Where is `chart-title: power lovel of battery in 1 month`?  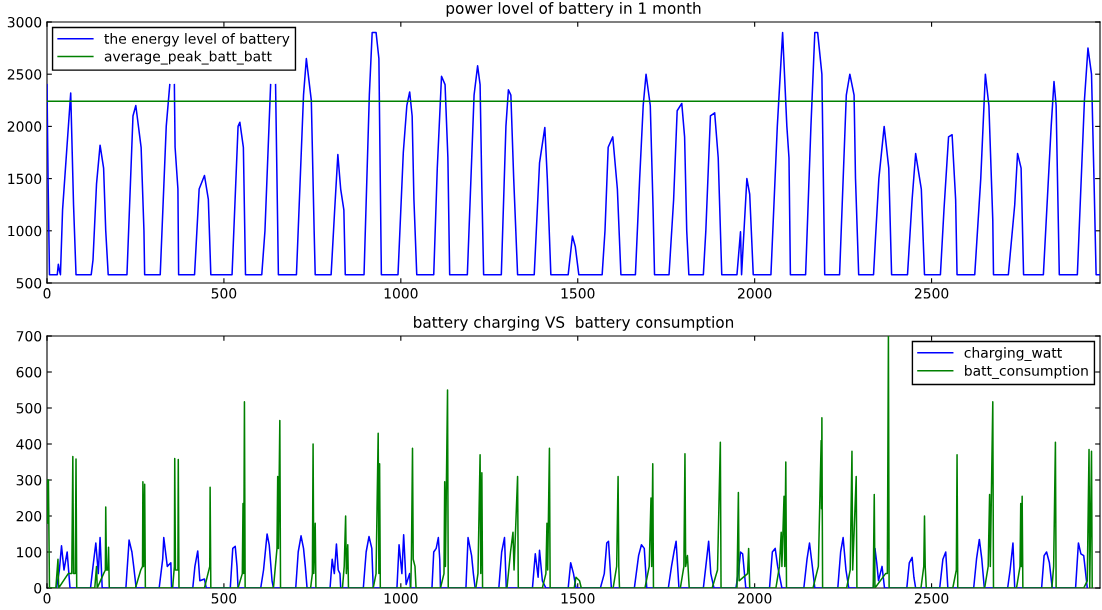 chart-title: power lovel of battery in 1 month is located at coordinates (573, 9).